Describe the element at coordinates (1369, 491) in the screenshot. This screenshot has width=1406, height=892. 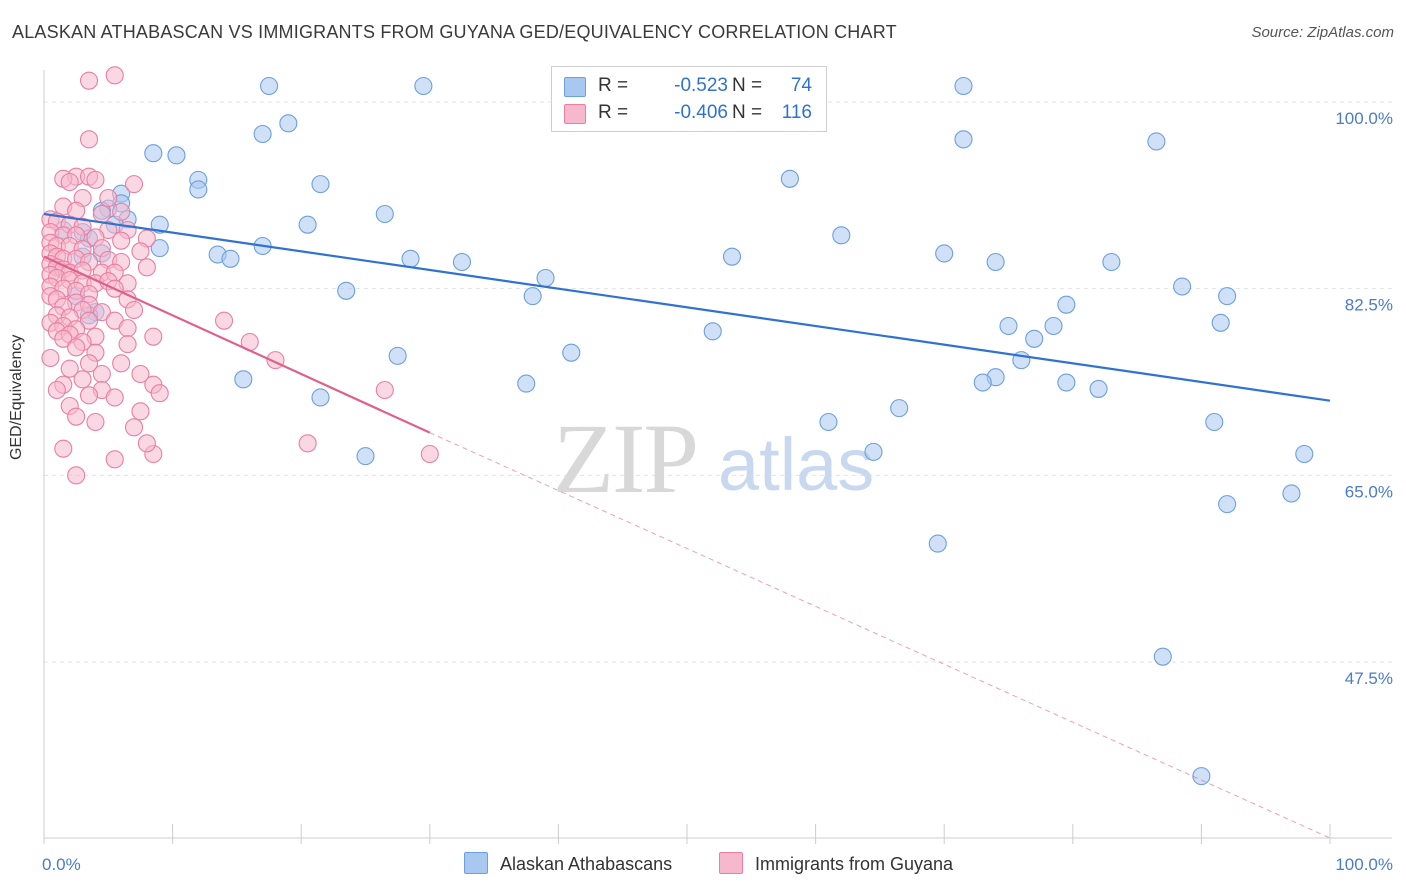
I see `y-tick-label: 65.0%` at that location.